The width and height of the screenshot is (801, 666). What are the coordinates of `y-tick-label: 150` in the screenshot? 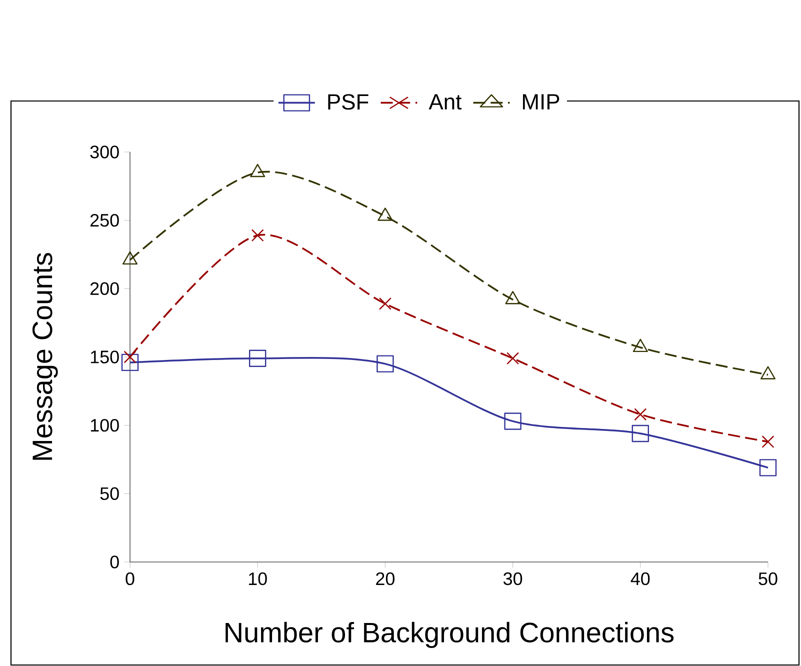 It's located at (104, 357).